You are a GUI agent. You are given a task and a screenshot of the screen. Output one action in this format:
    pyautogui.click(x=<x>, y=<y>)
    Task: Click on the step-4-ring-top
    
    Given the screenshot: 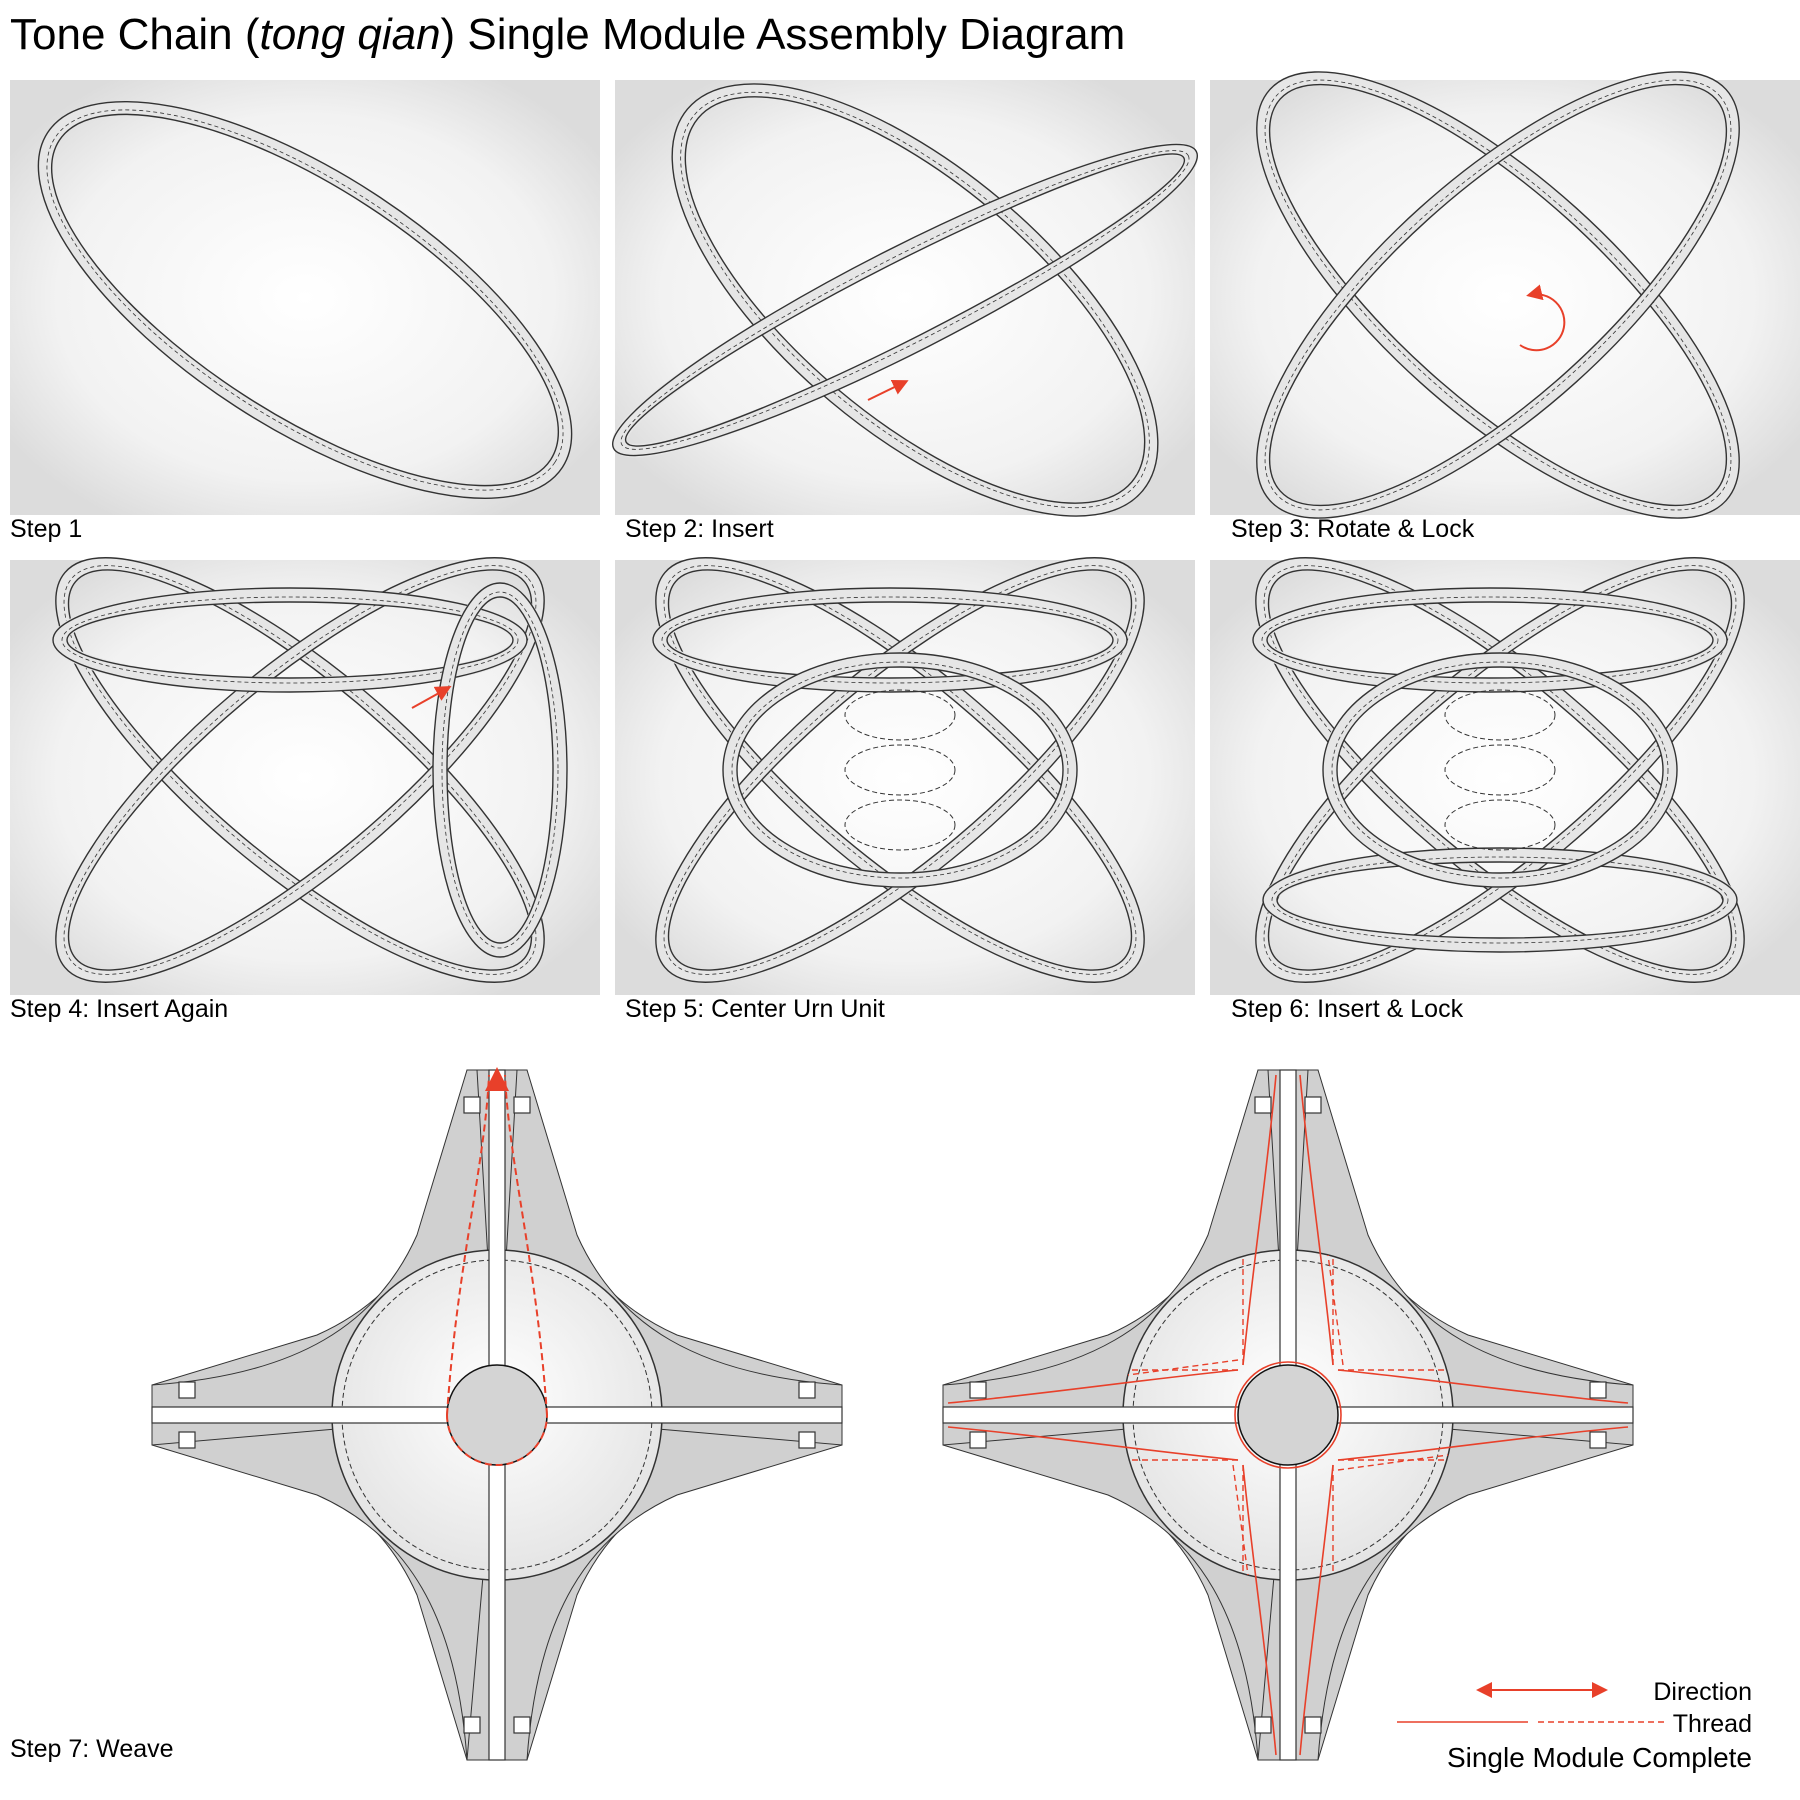 What is the action you would take?
    pyautogui.click(x=290, y=640)
    